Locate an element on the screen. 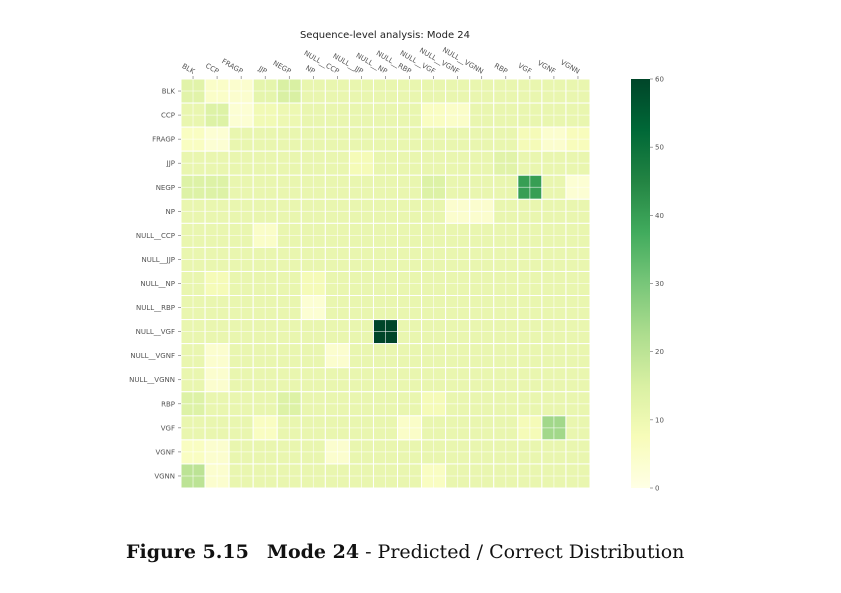 This screenshot has width=841, height=593. caption-figure-number: Figure 5.15 is located at coordinates (187, 552).